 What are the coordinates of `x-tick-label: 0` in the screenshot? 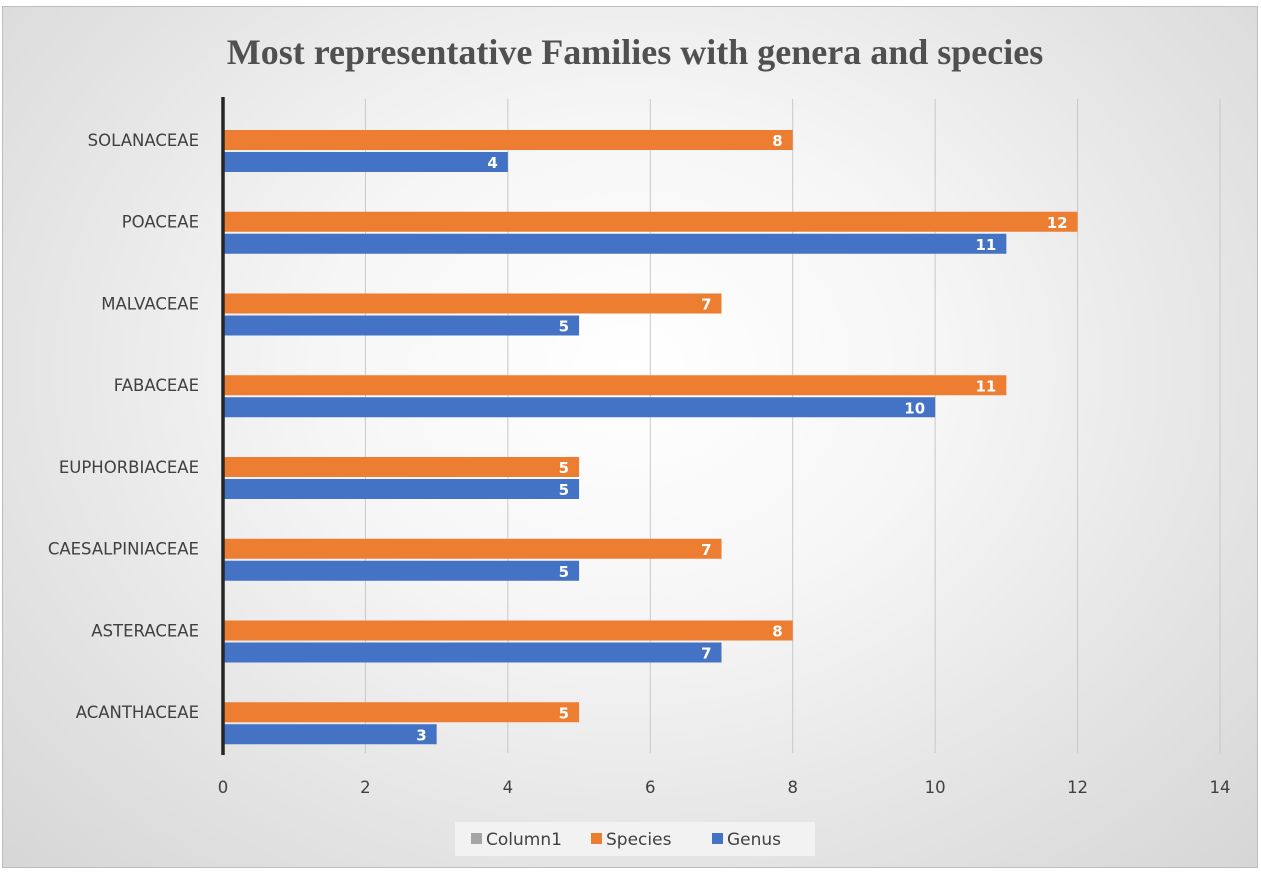 It's located at (223, 787).